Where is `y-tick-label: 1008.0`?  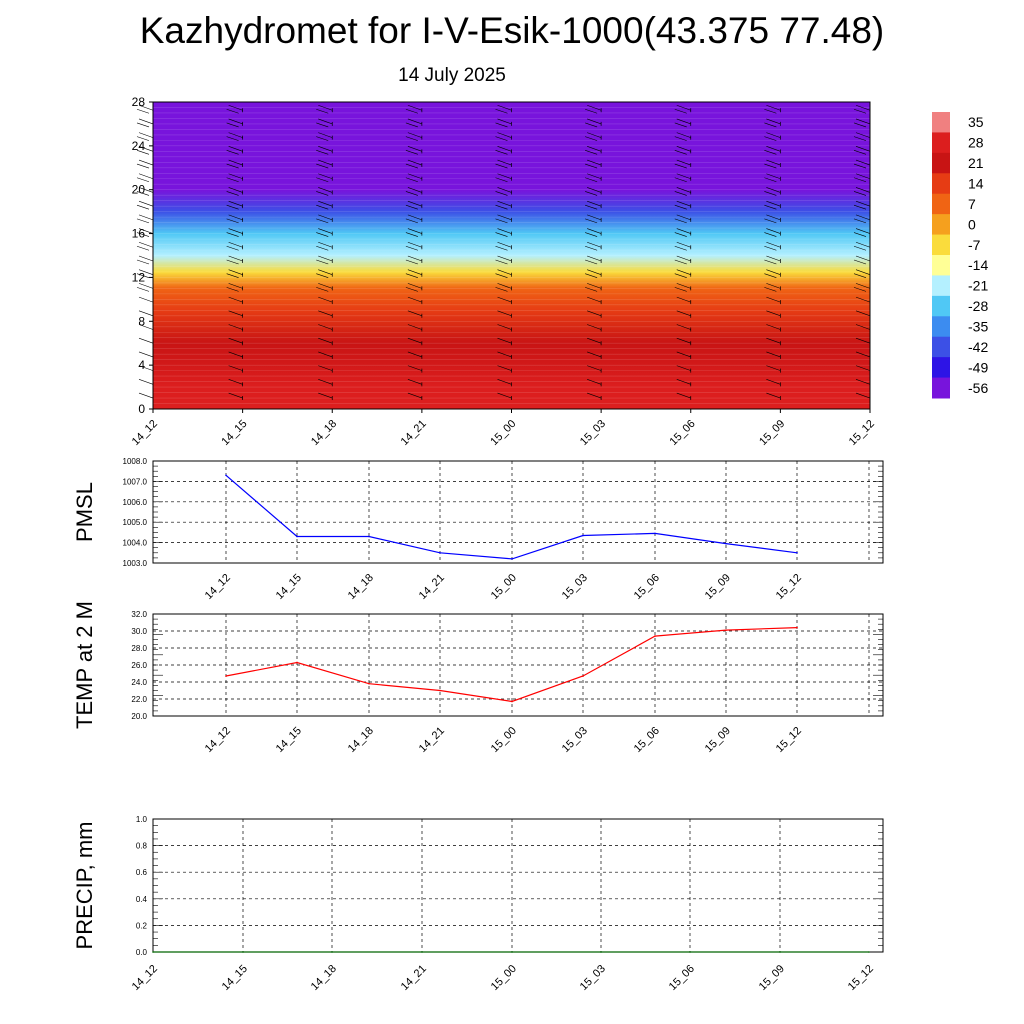 y-tick-label: 1008.0 is located at coordinates (135, 461).